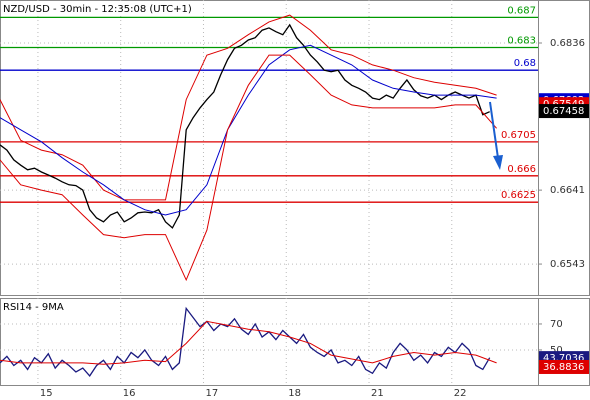 The height and width of the screenshot is (400, 590). I want to click on price-label: 0.67458, so click(563, 111).